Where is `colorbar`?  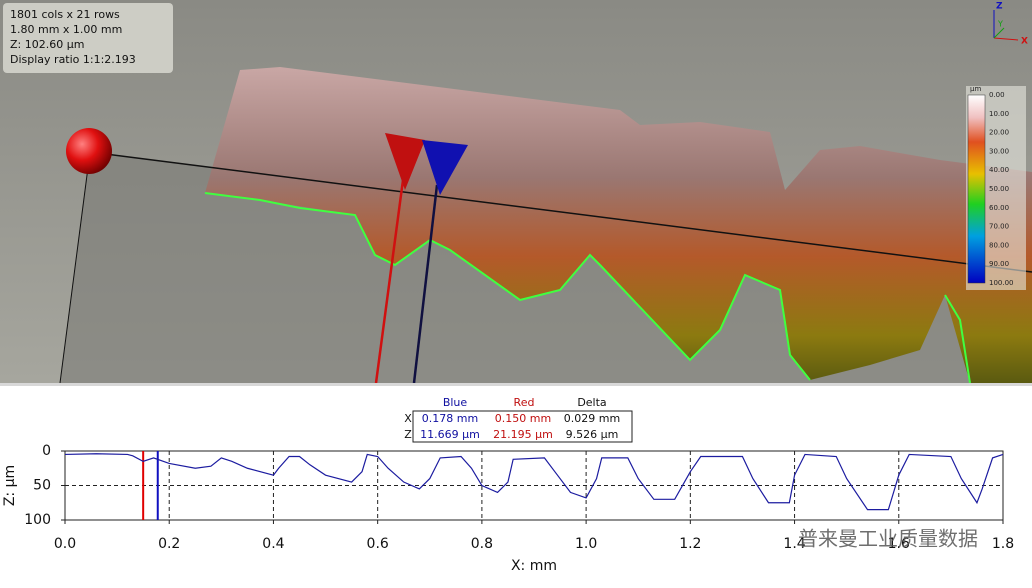
colorbar is located at coordinates (976, 189).